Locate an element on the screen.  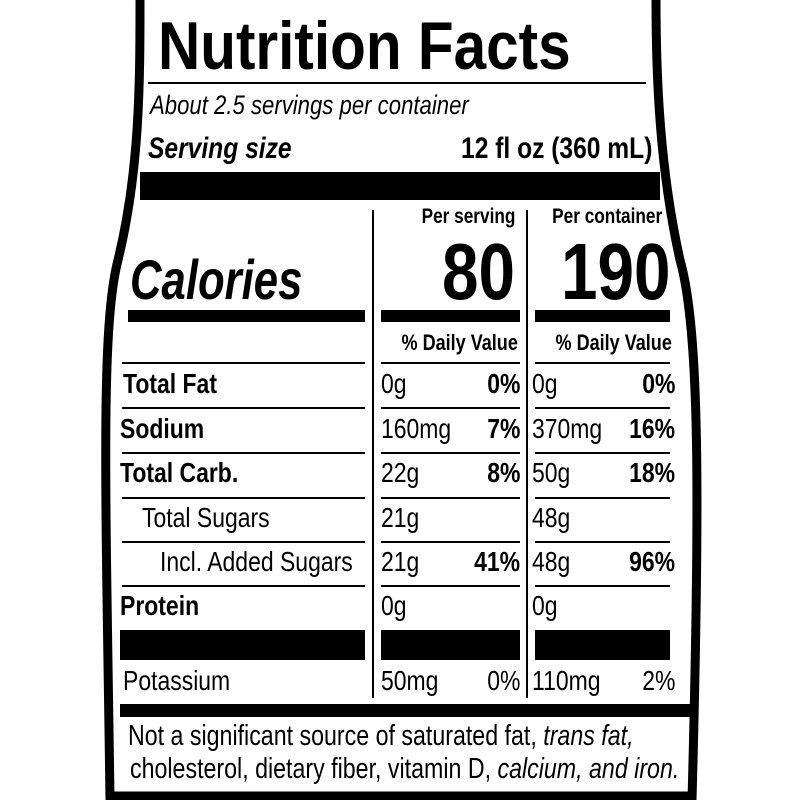
potassium-serving-amount: 50mg is located at coordinates (410, 680).